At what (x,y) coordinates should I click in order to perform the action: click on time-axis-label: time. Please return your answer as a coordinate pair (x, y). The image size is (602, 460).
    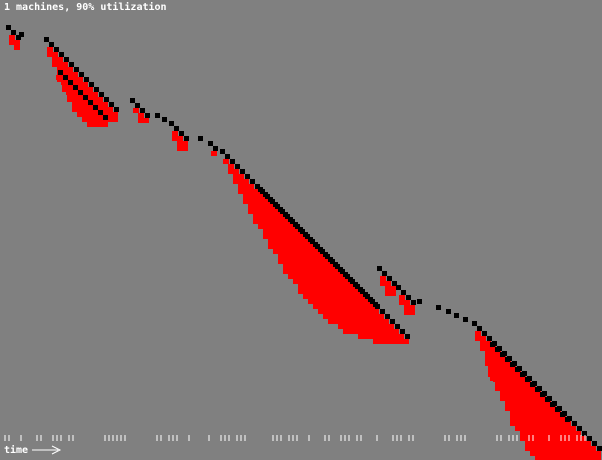
    Looking at the image, I should click on (16, 450).